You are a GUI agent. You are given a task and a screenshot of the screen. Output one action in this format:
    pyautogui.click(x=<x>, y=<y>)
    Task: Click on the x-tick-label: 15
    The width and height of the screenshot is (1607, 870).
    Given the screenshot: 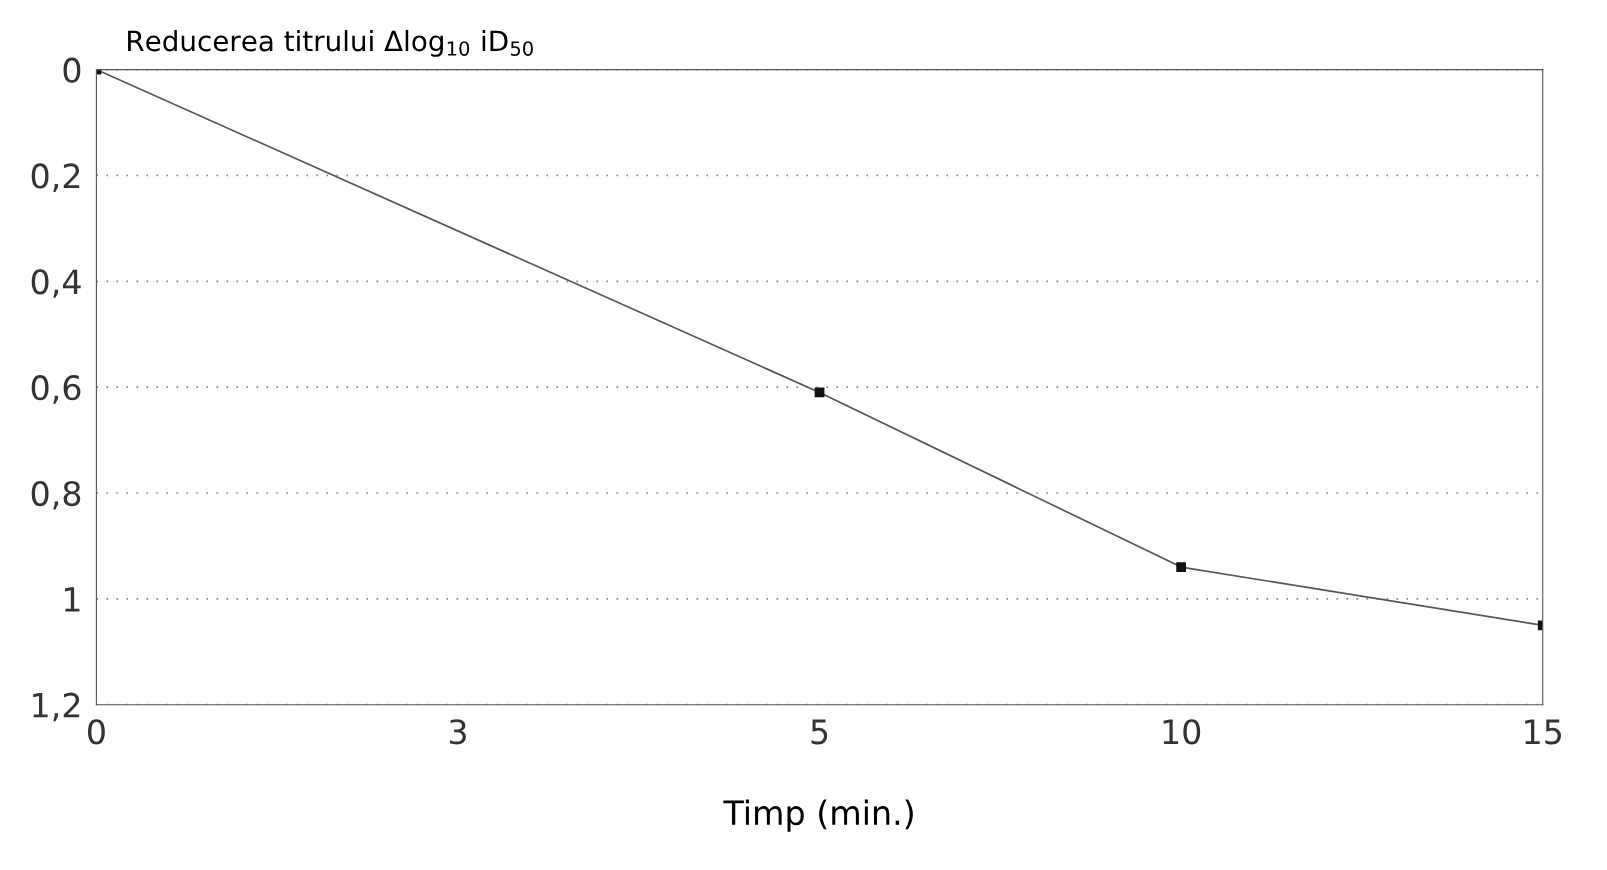 What is the action you would take?
    pyautogui.click(x=1543, y=732)
    